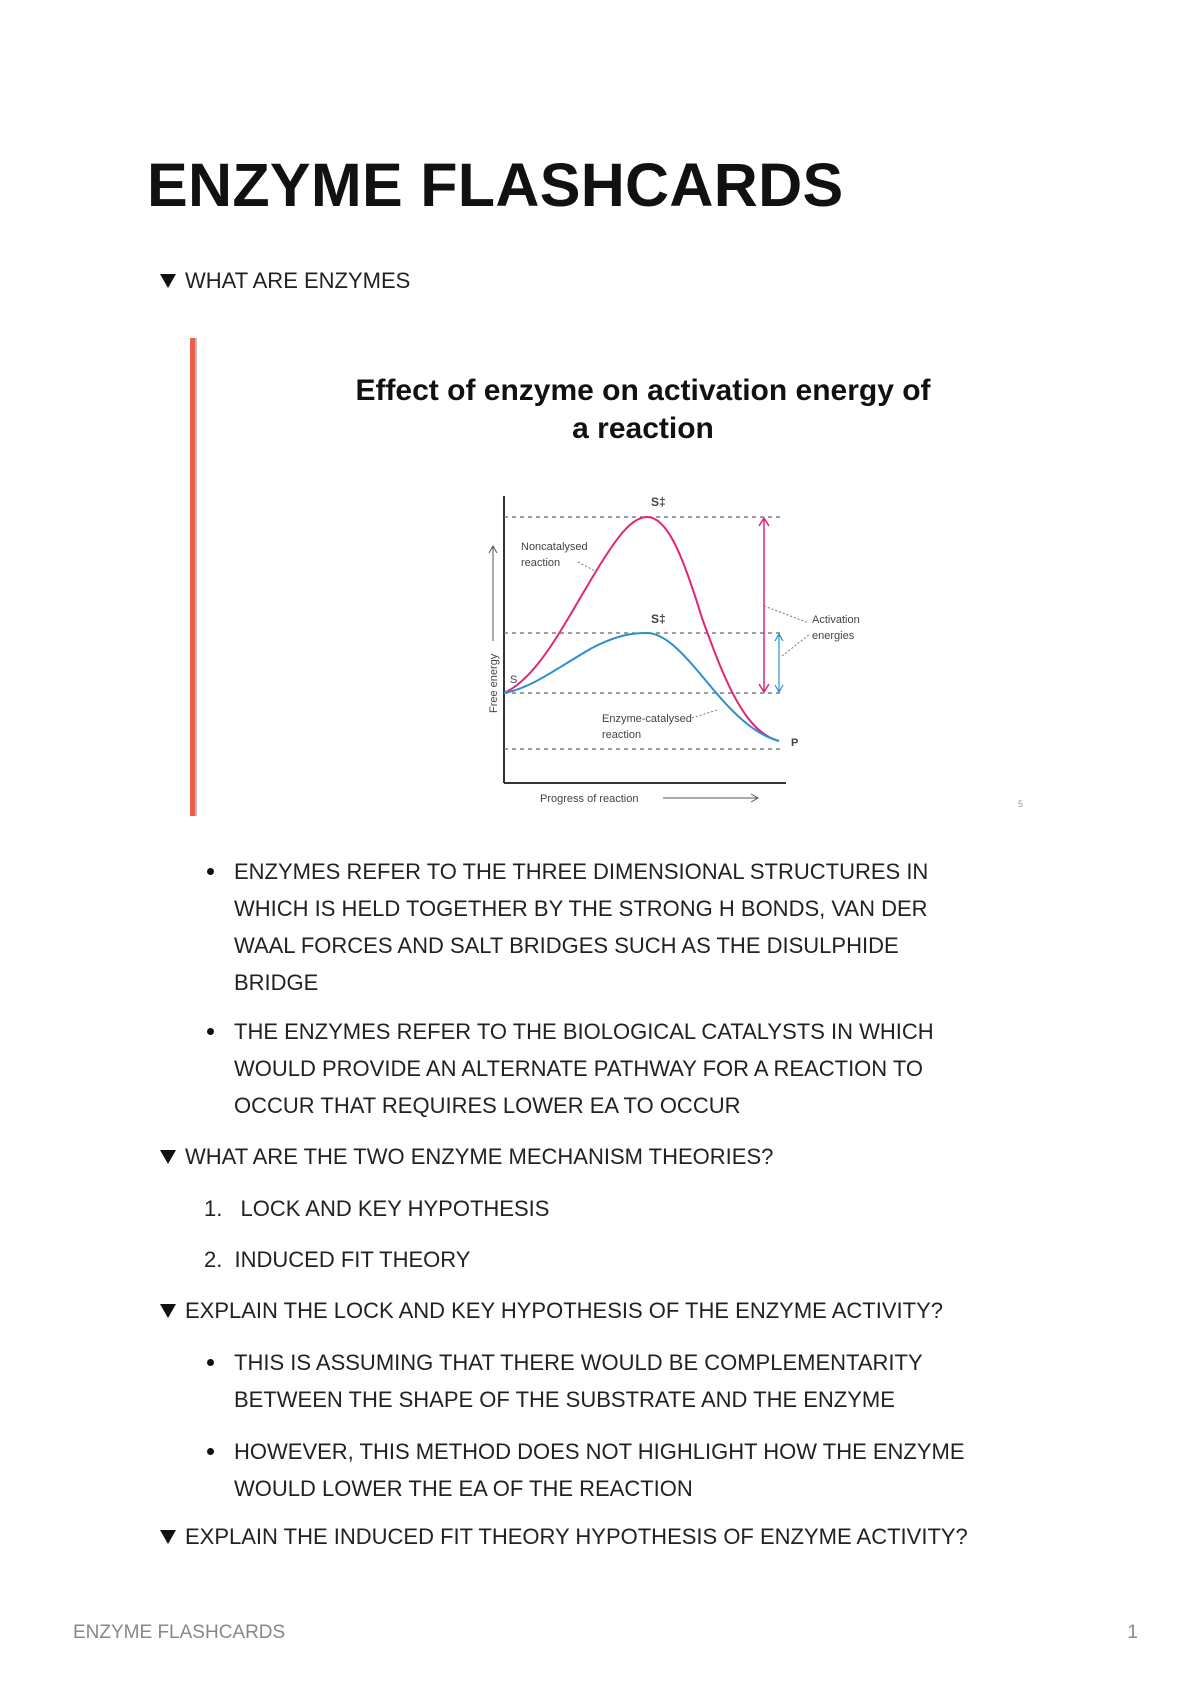  Describe the element at coordinates (298, 280) in the screenshot. I see `toggle-heading: WHAT ARE ENZYMES` at that location.